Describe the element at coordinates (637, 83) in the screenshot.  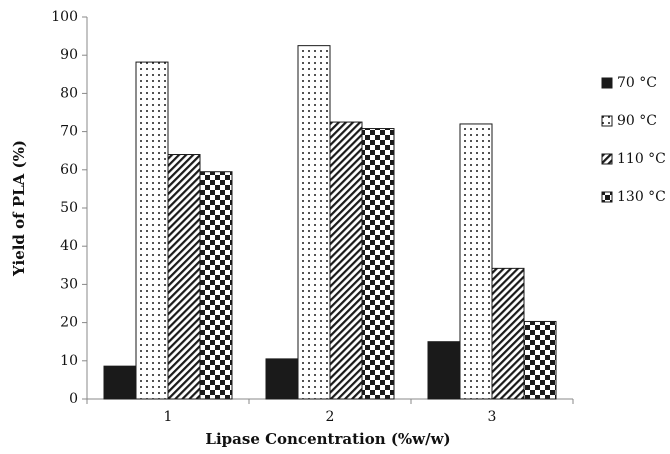
I see `legend-label: 70 °C` at that location.